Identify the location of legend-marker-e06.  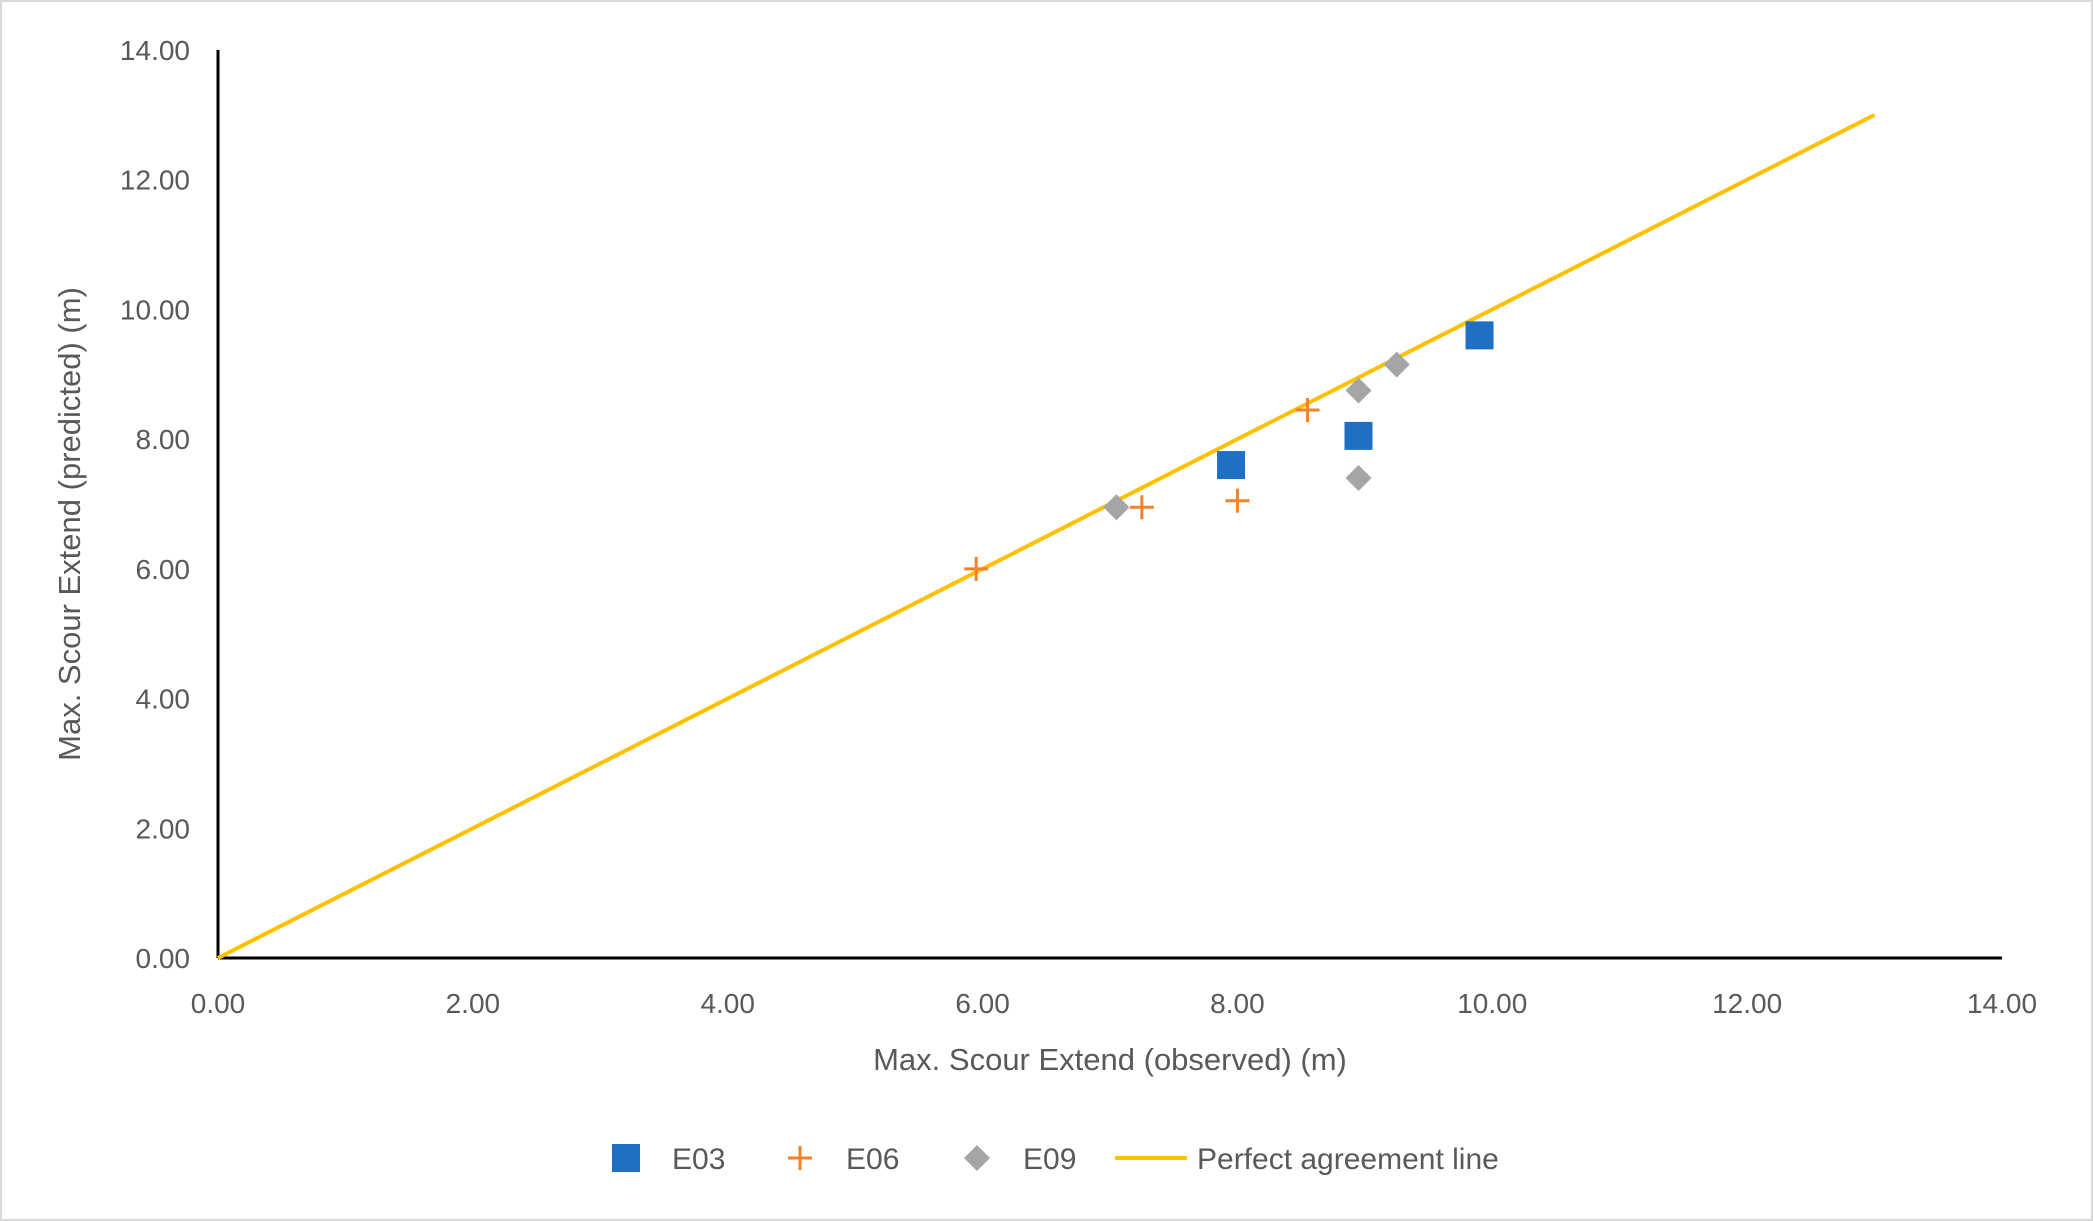
(800, 1158).